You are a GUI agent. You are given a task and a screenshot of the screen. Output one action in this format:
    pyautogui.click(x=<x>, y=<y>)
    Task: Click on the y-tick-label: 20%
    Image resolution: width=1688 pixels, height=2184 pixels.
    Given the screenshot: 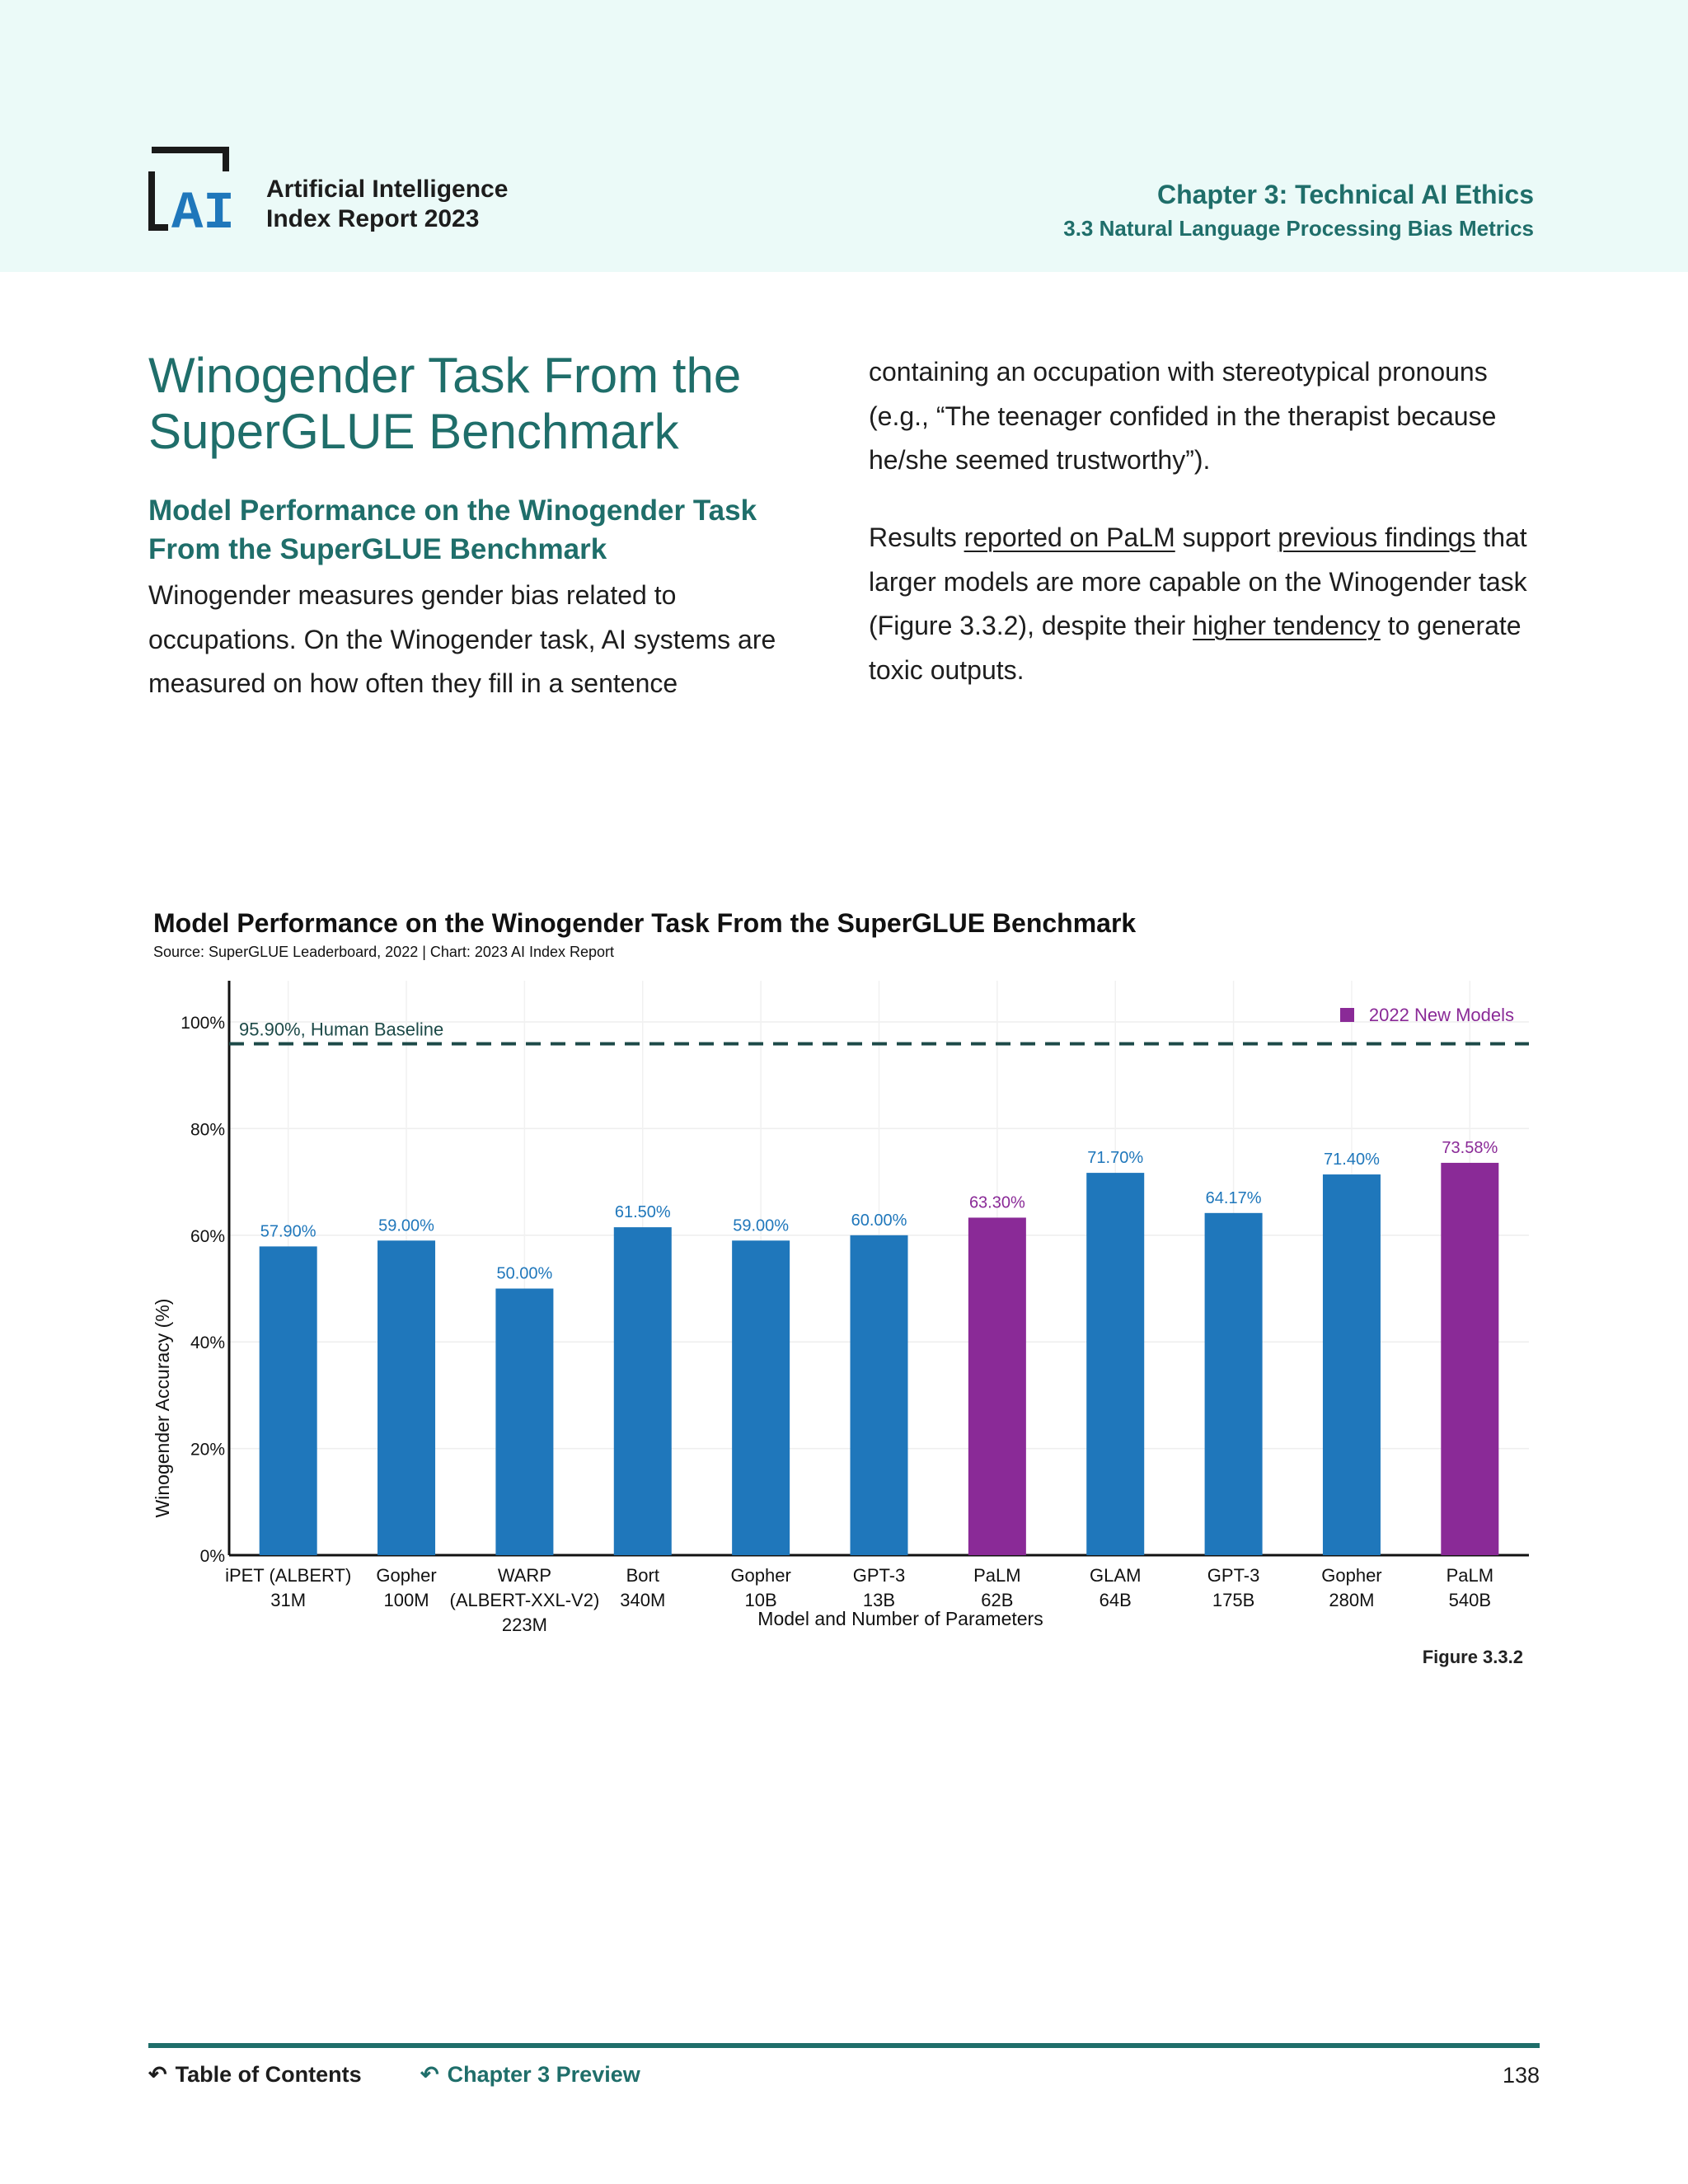 What is the action you would take?
    pyautogui.click(x=208, y=1450)
    